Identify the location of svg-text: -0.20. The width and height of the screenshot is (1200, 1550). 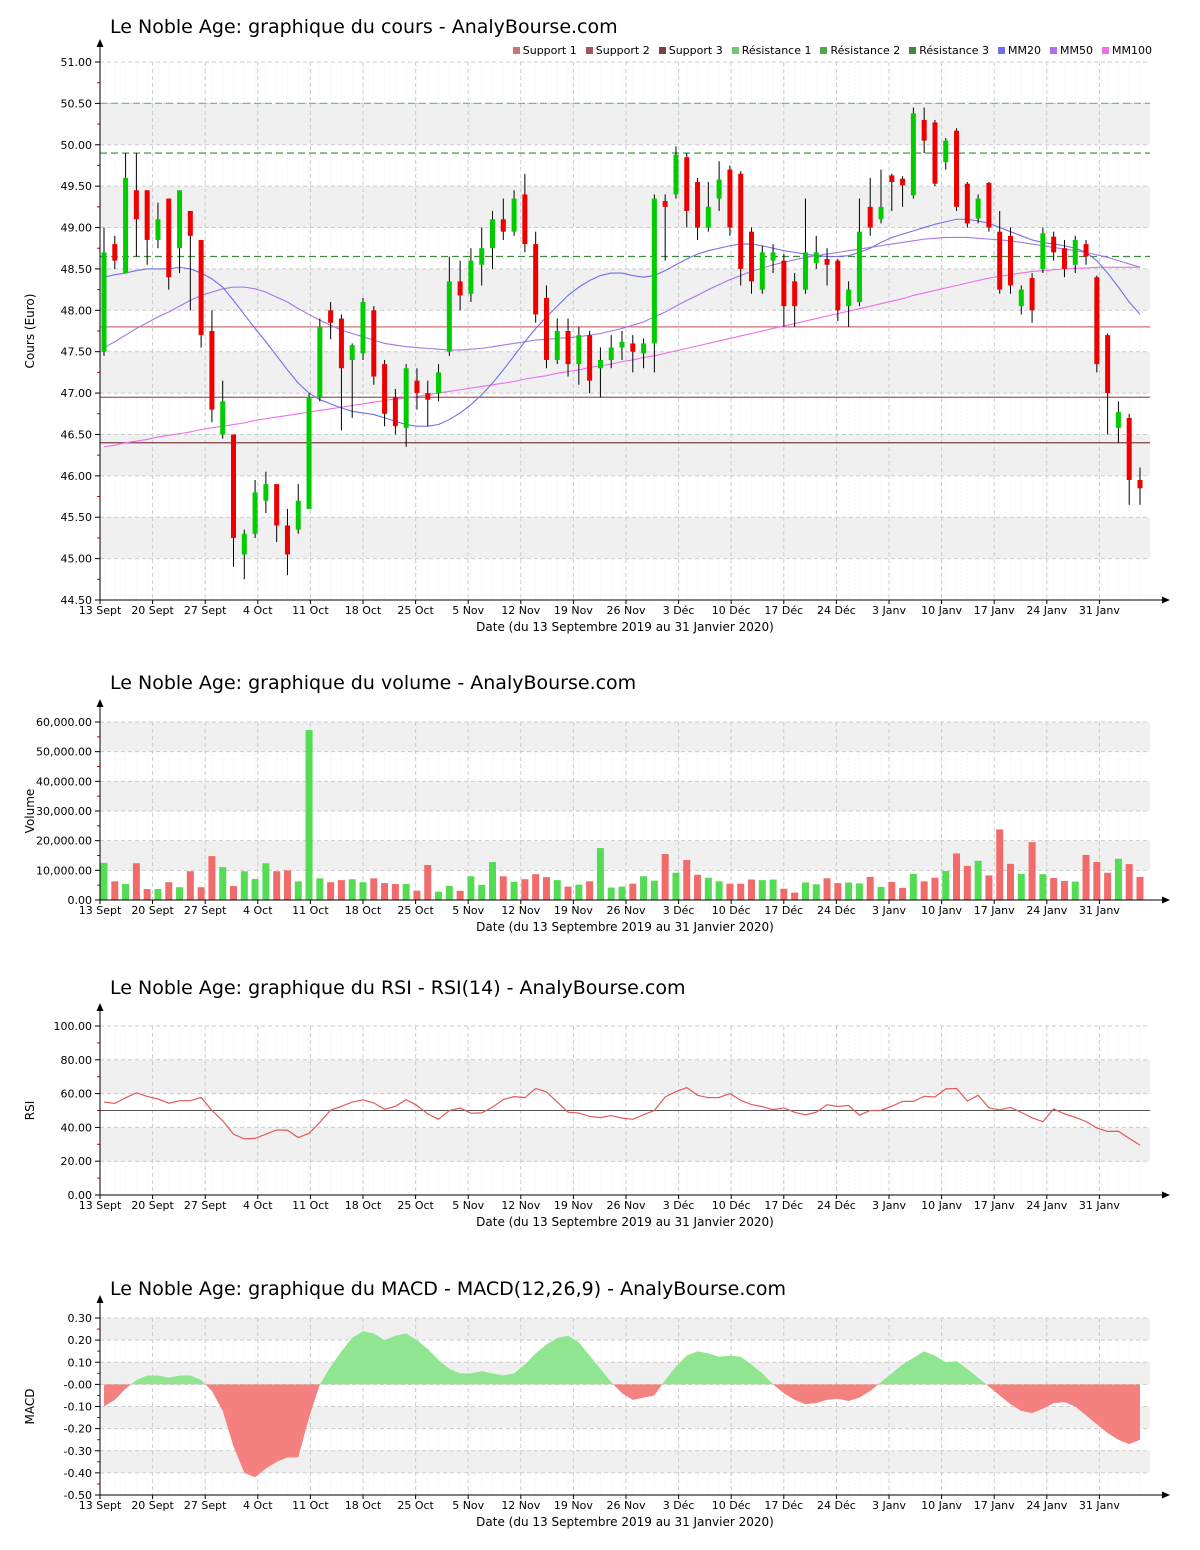
(78, 1429).